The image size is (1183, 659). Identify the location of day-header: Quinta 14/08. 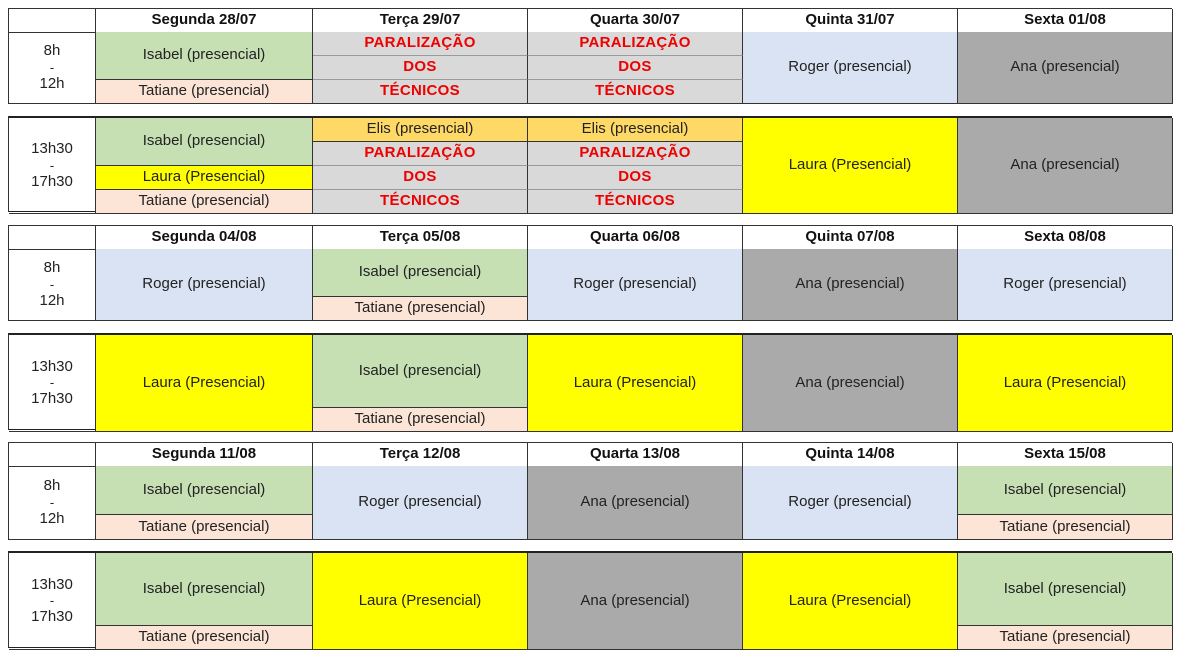
(850, 455).